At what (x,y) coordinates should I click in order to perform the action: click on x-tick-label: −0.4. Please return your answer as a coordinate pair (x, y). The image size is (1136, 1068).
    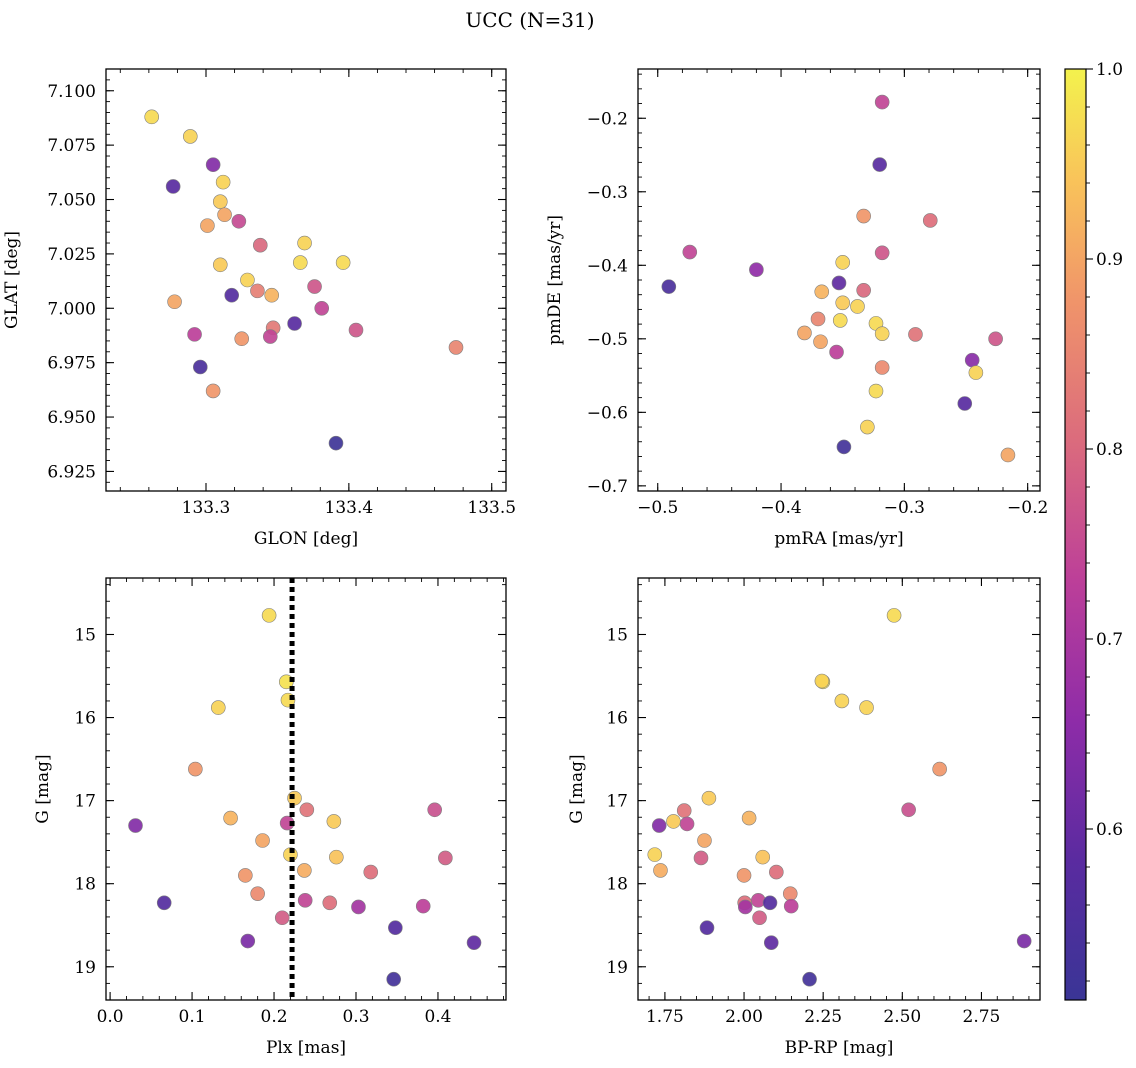
    Looking at the image, I should click on (780, 508).